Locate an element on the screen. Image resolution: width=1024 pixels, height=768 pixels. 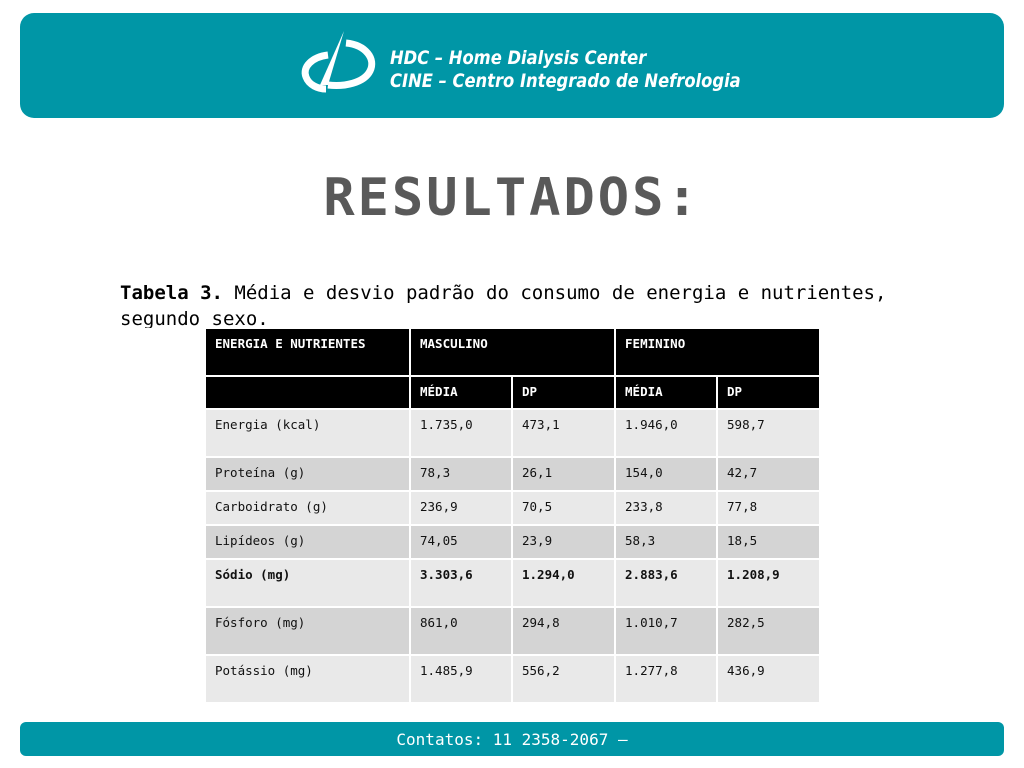
table-cell: 154,0 is located at coordinates (666, 474).